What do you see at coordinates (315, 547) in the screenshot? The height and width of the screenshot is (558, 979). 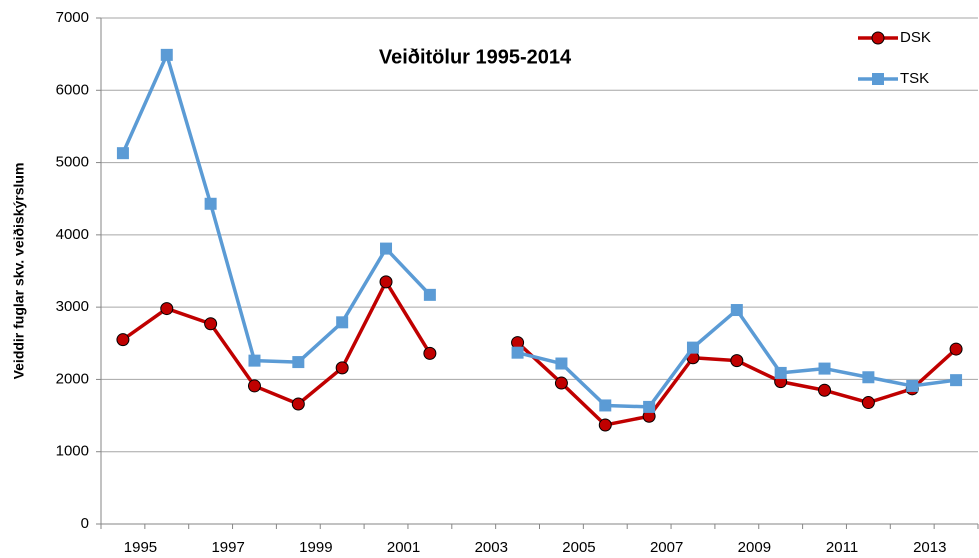 I see `x-tick-label: 1999` at bounding box center [315, 547].